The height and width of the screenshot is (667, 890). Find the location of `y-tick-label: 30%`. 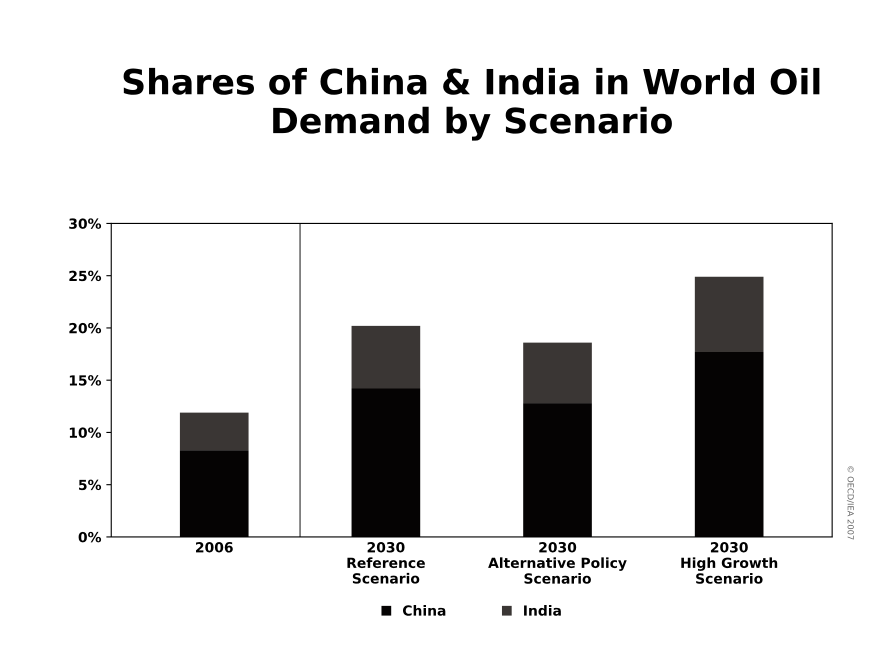

y-tick-label: 30% is located at coordinates (85, 223).